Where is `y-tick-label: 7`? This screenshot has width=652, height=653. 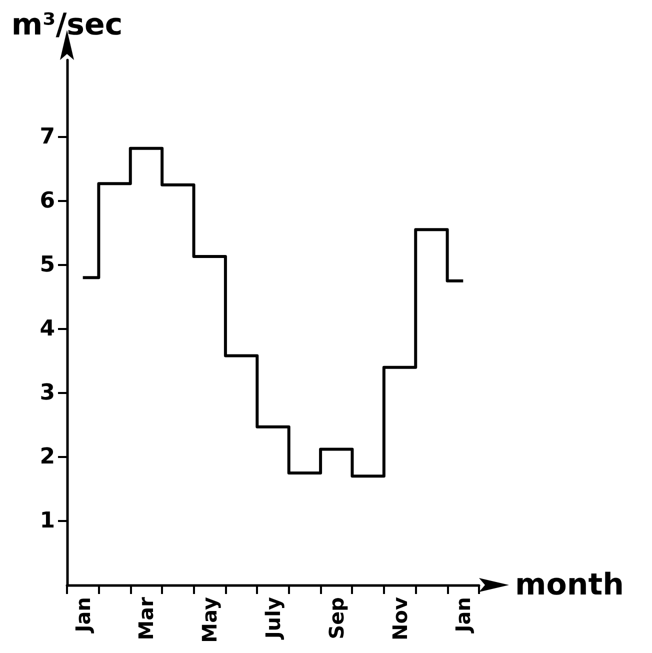
y-tick-label: 7 is located at coordinates (47, 137).